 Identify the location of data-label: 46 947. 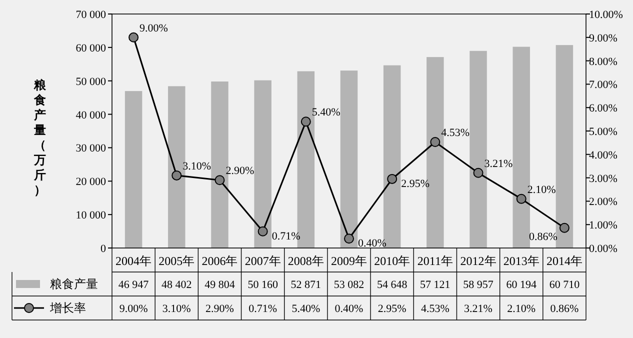
(134, 285).